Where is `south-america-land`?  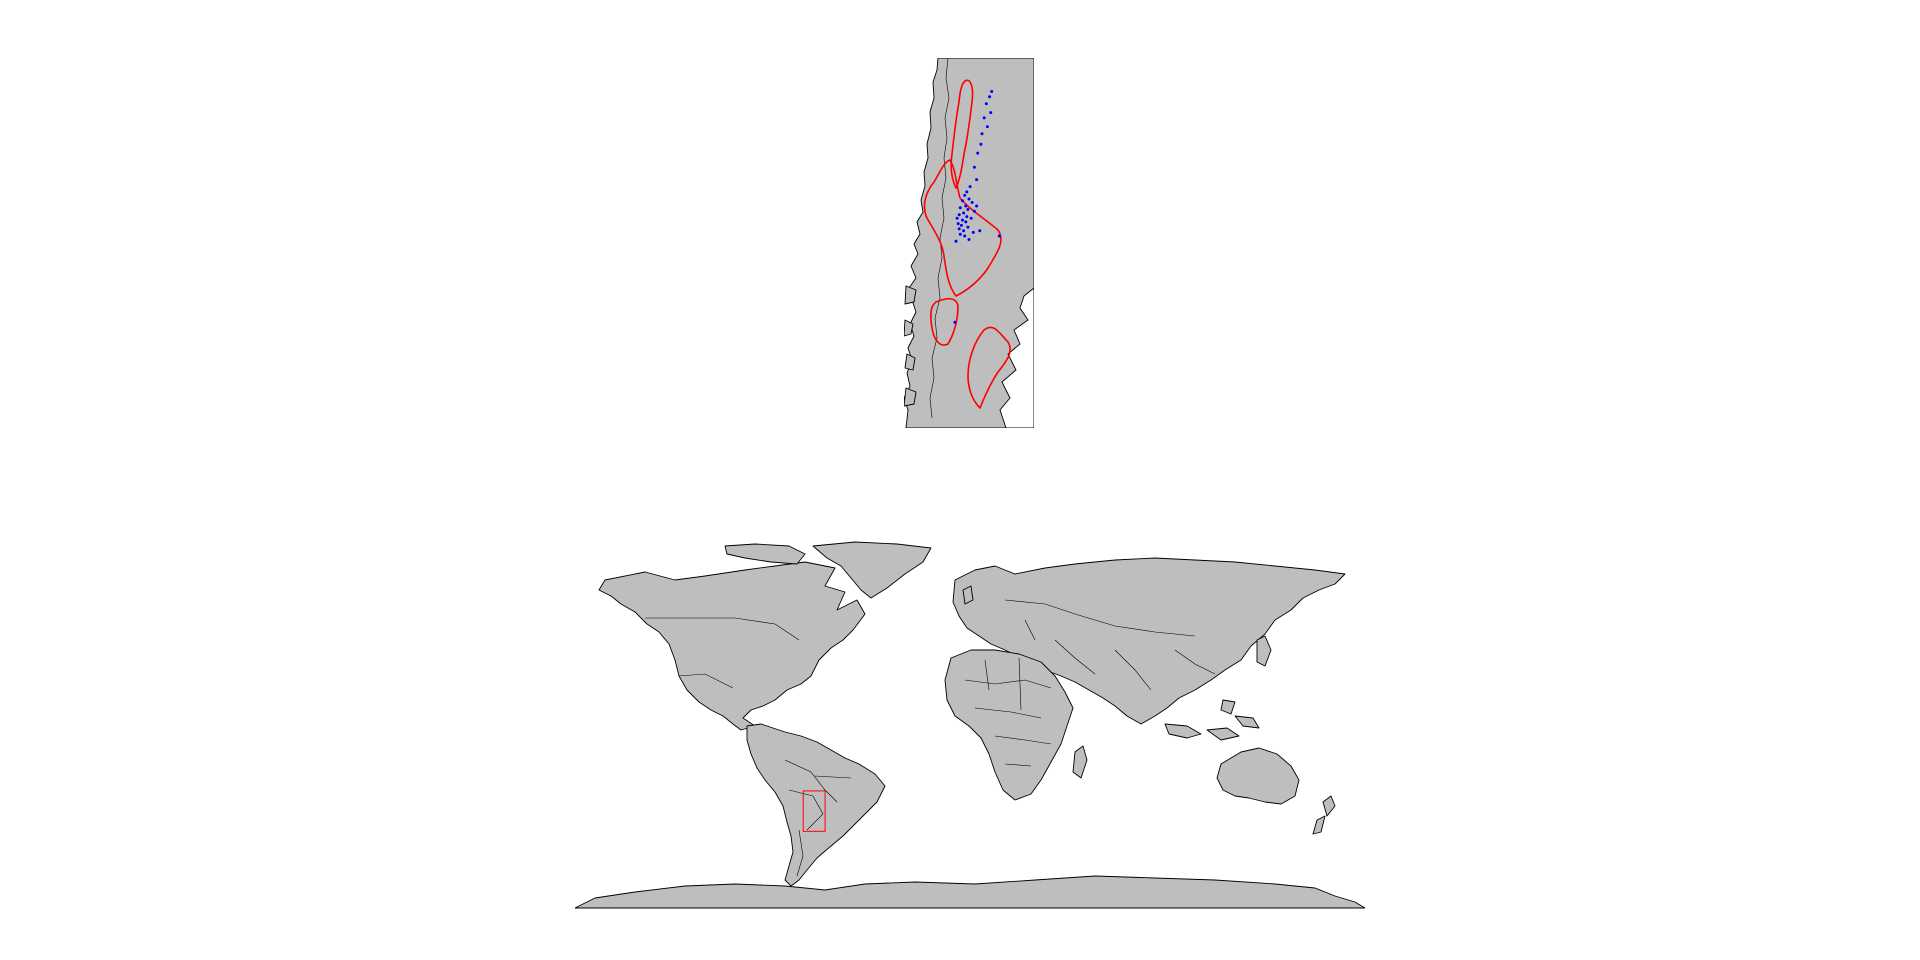
south-america-land is located at coordinates (816, 805).